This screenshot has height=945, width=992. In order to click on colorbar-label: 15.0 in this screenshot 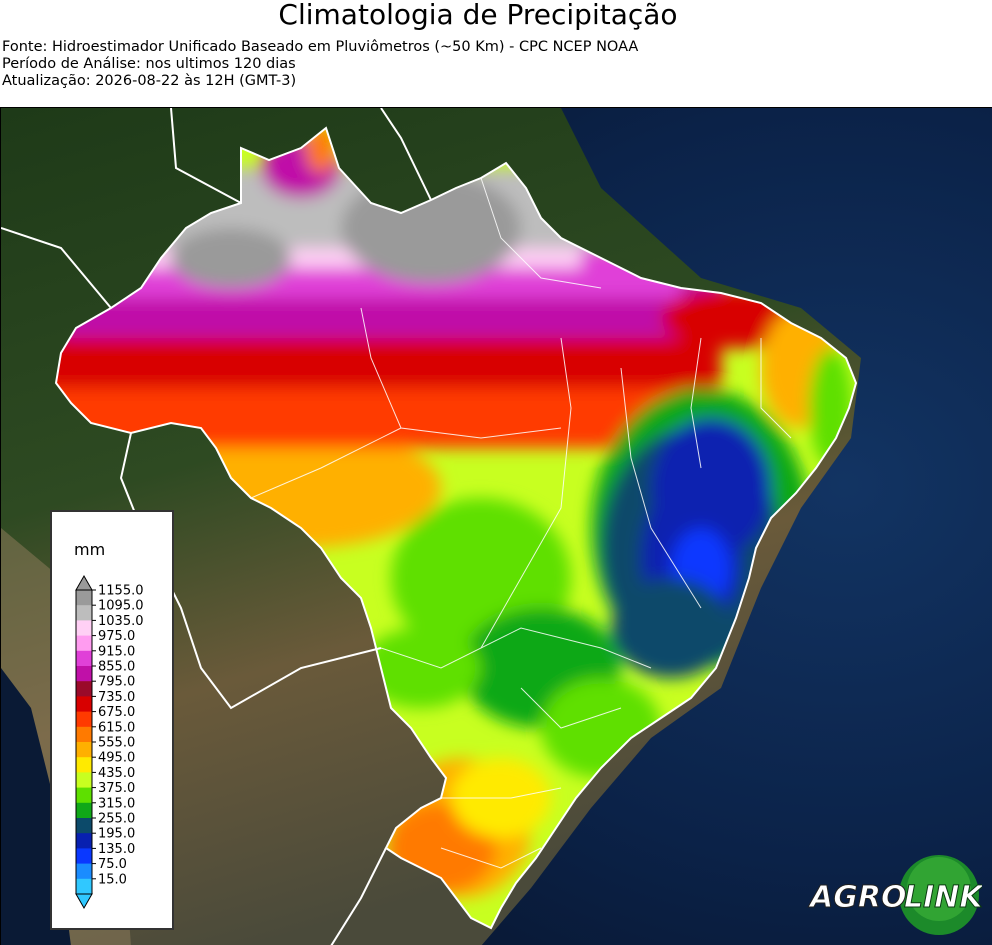, I will do `click(112, 879)`.